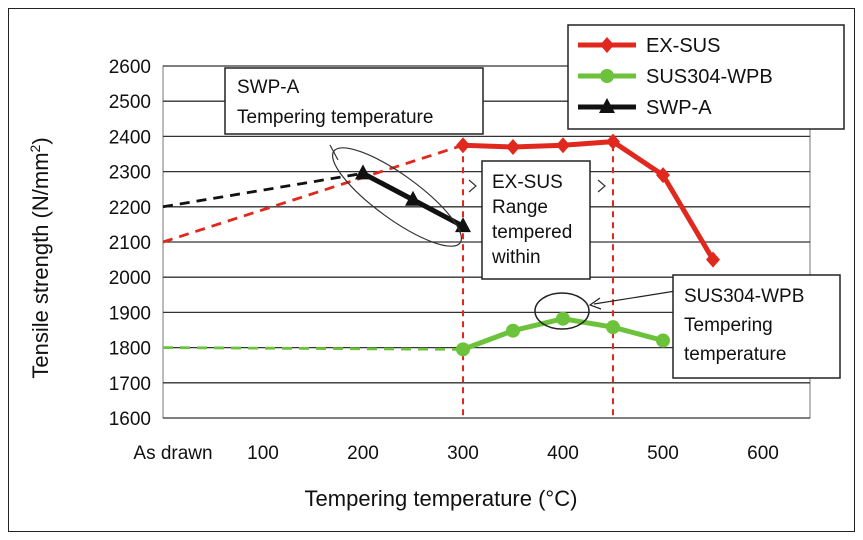 This screenshot has height=540, width=863. I want to click on sus304-box-line: SUS304-WPB, so click(744, 296).